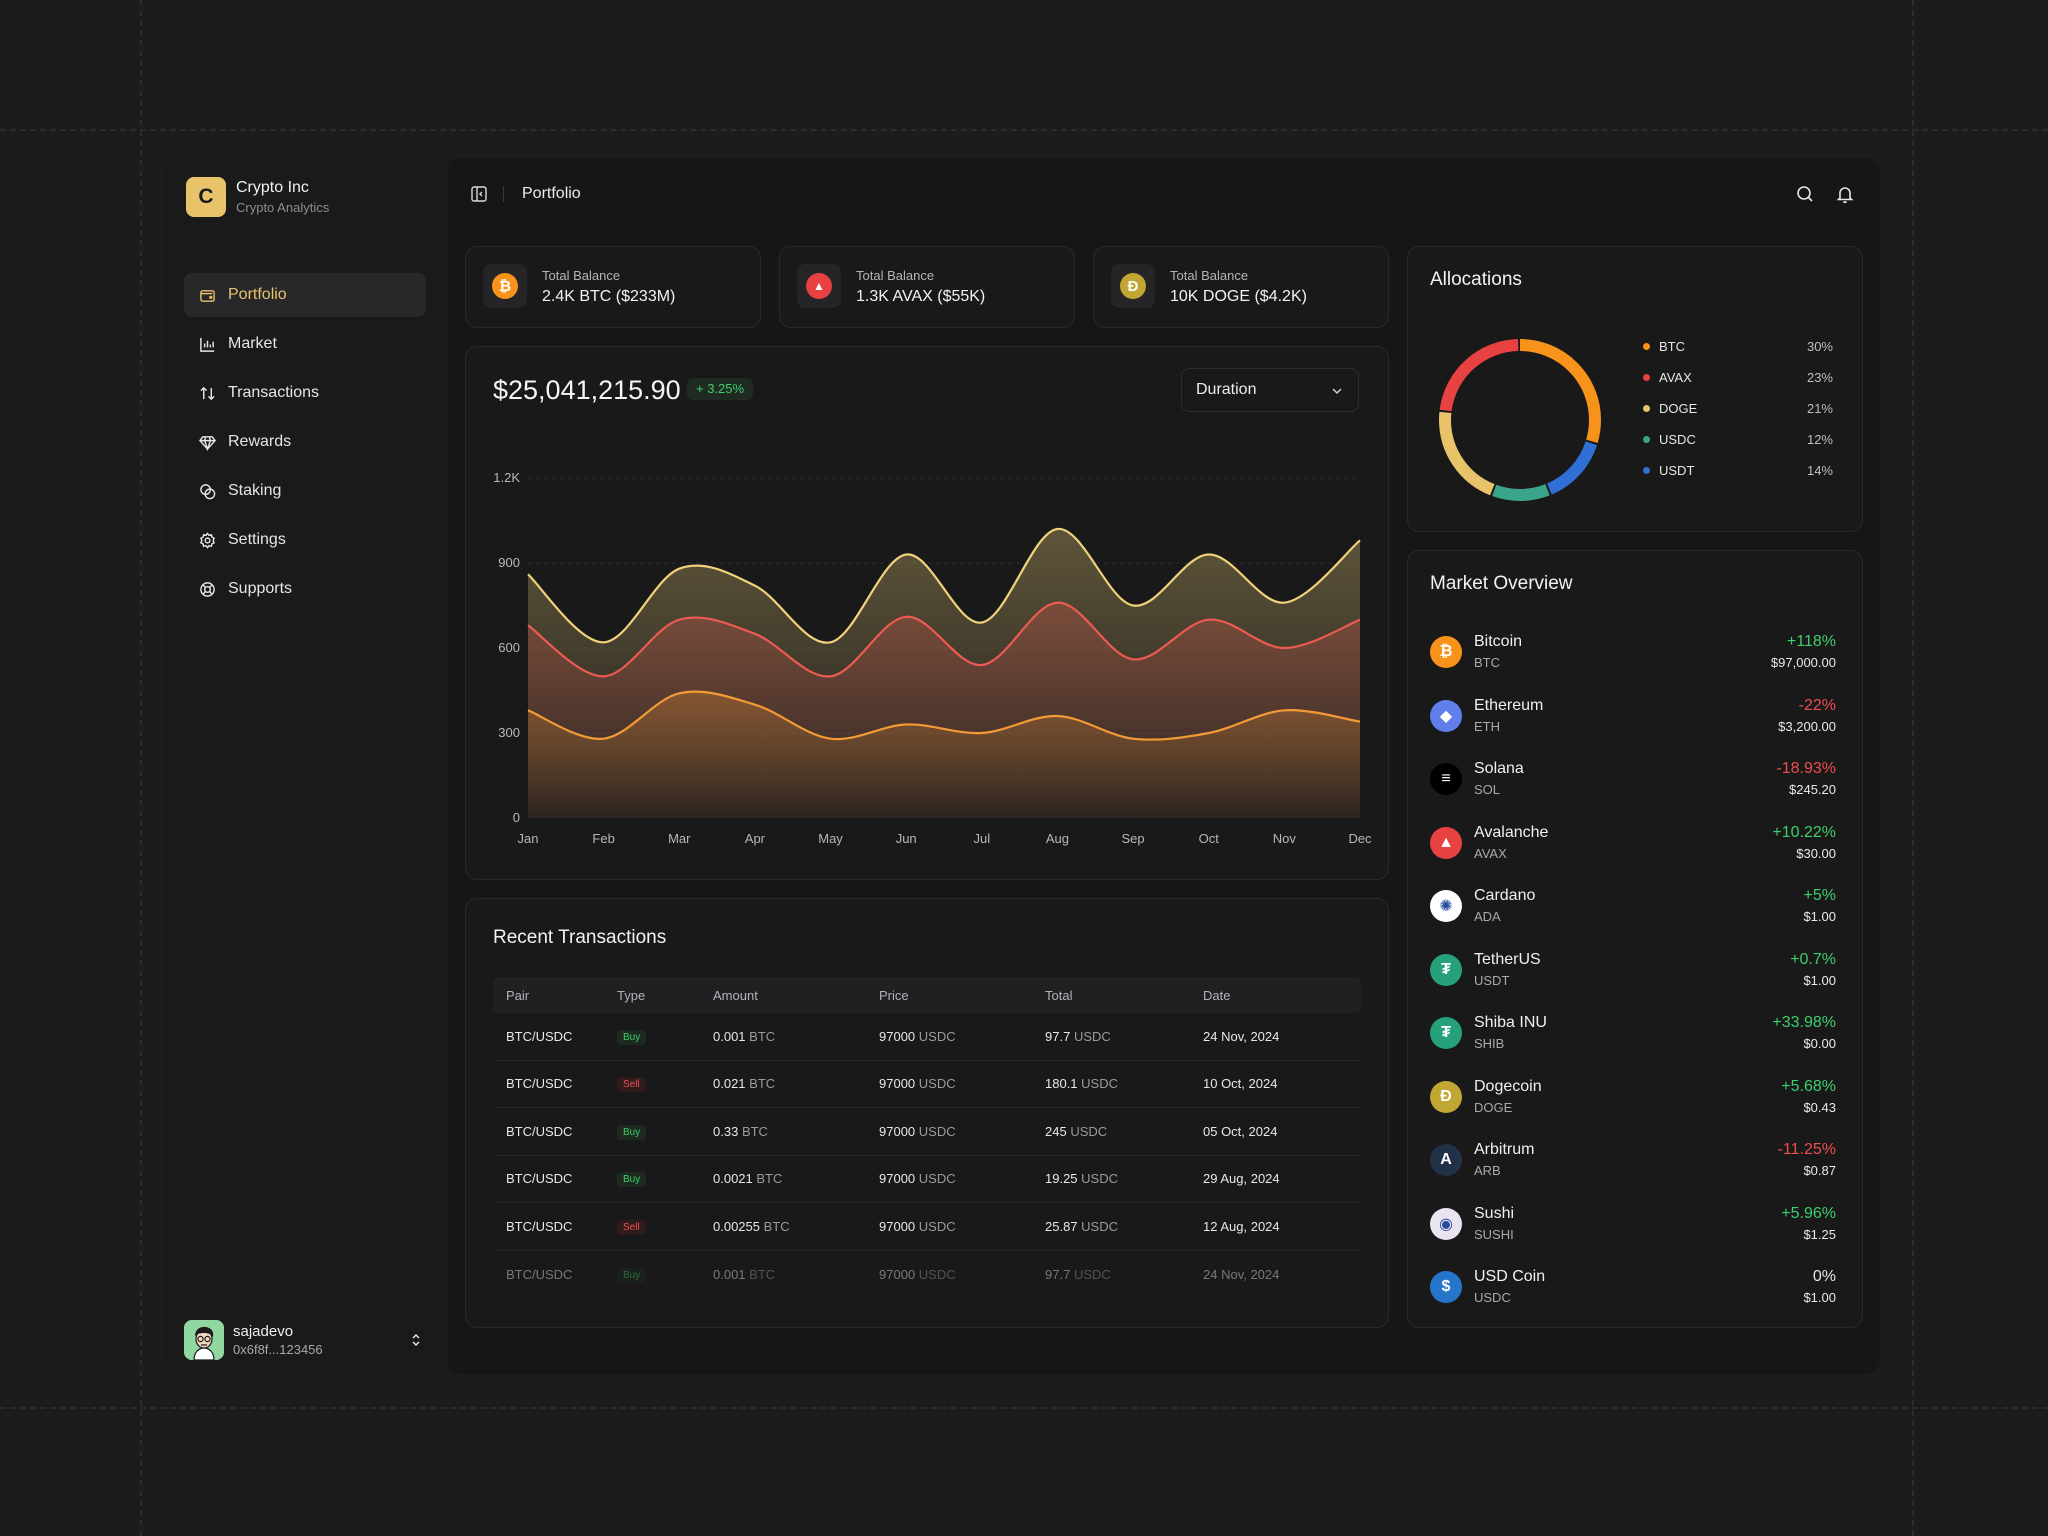 This screenshot has height=1536, width=2048. Describe the element at coordinates (252, 343) in the screenshot. I see `sidebar-item-label: Market` at that location.